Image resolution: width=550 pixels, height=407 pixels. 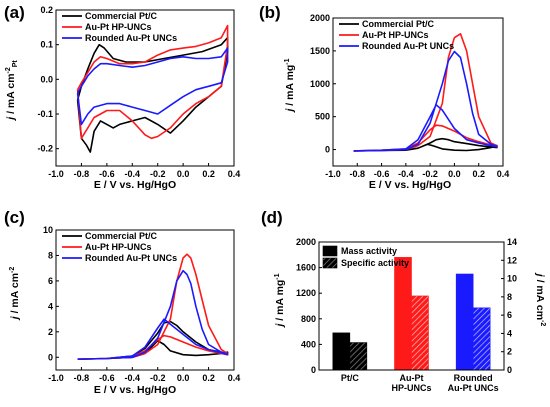 I want to click on legend-entry: Specific activity, so click(x=375, y=263).